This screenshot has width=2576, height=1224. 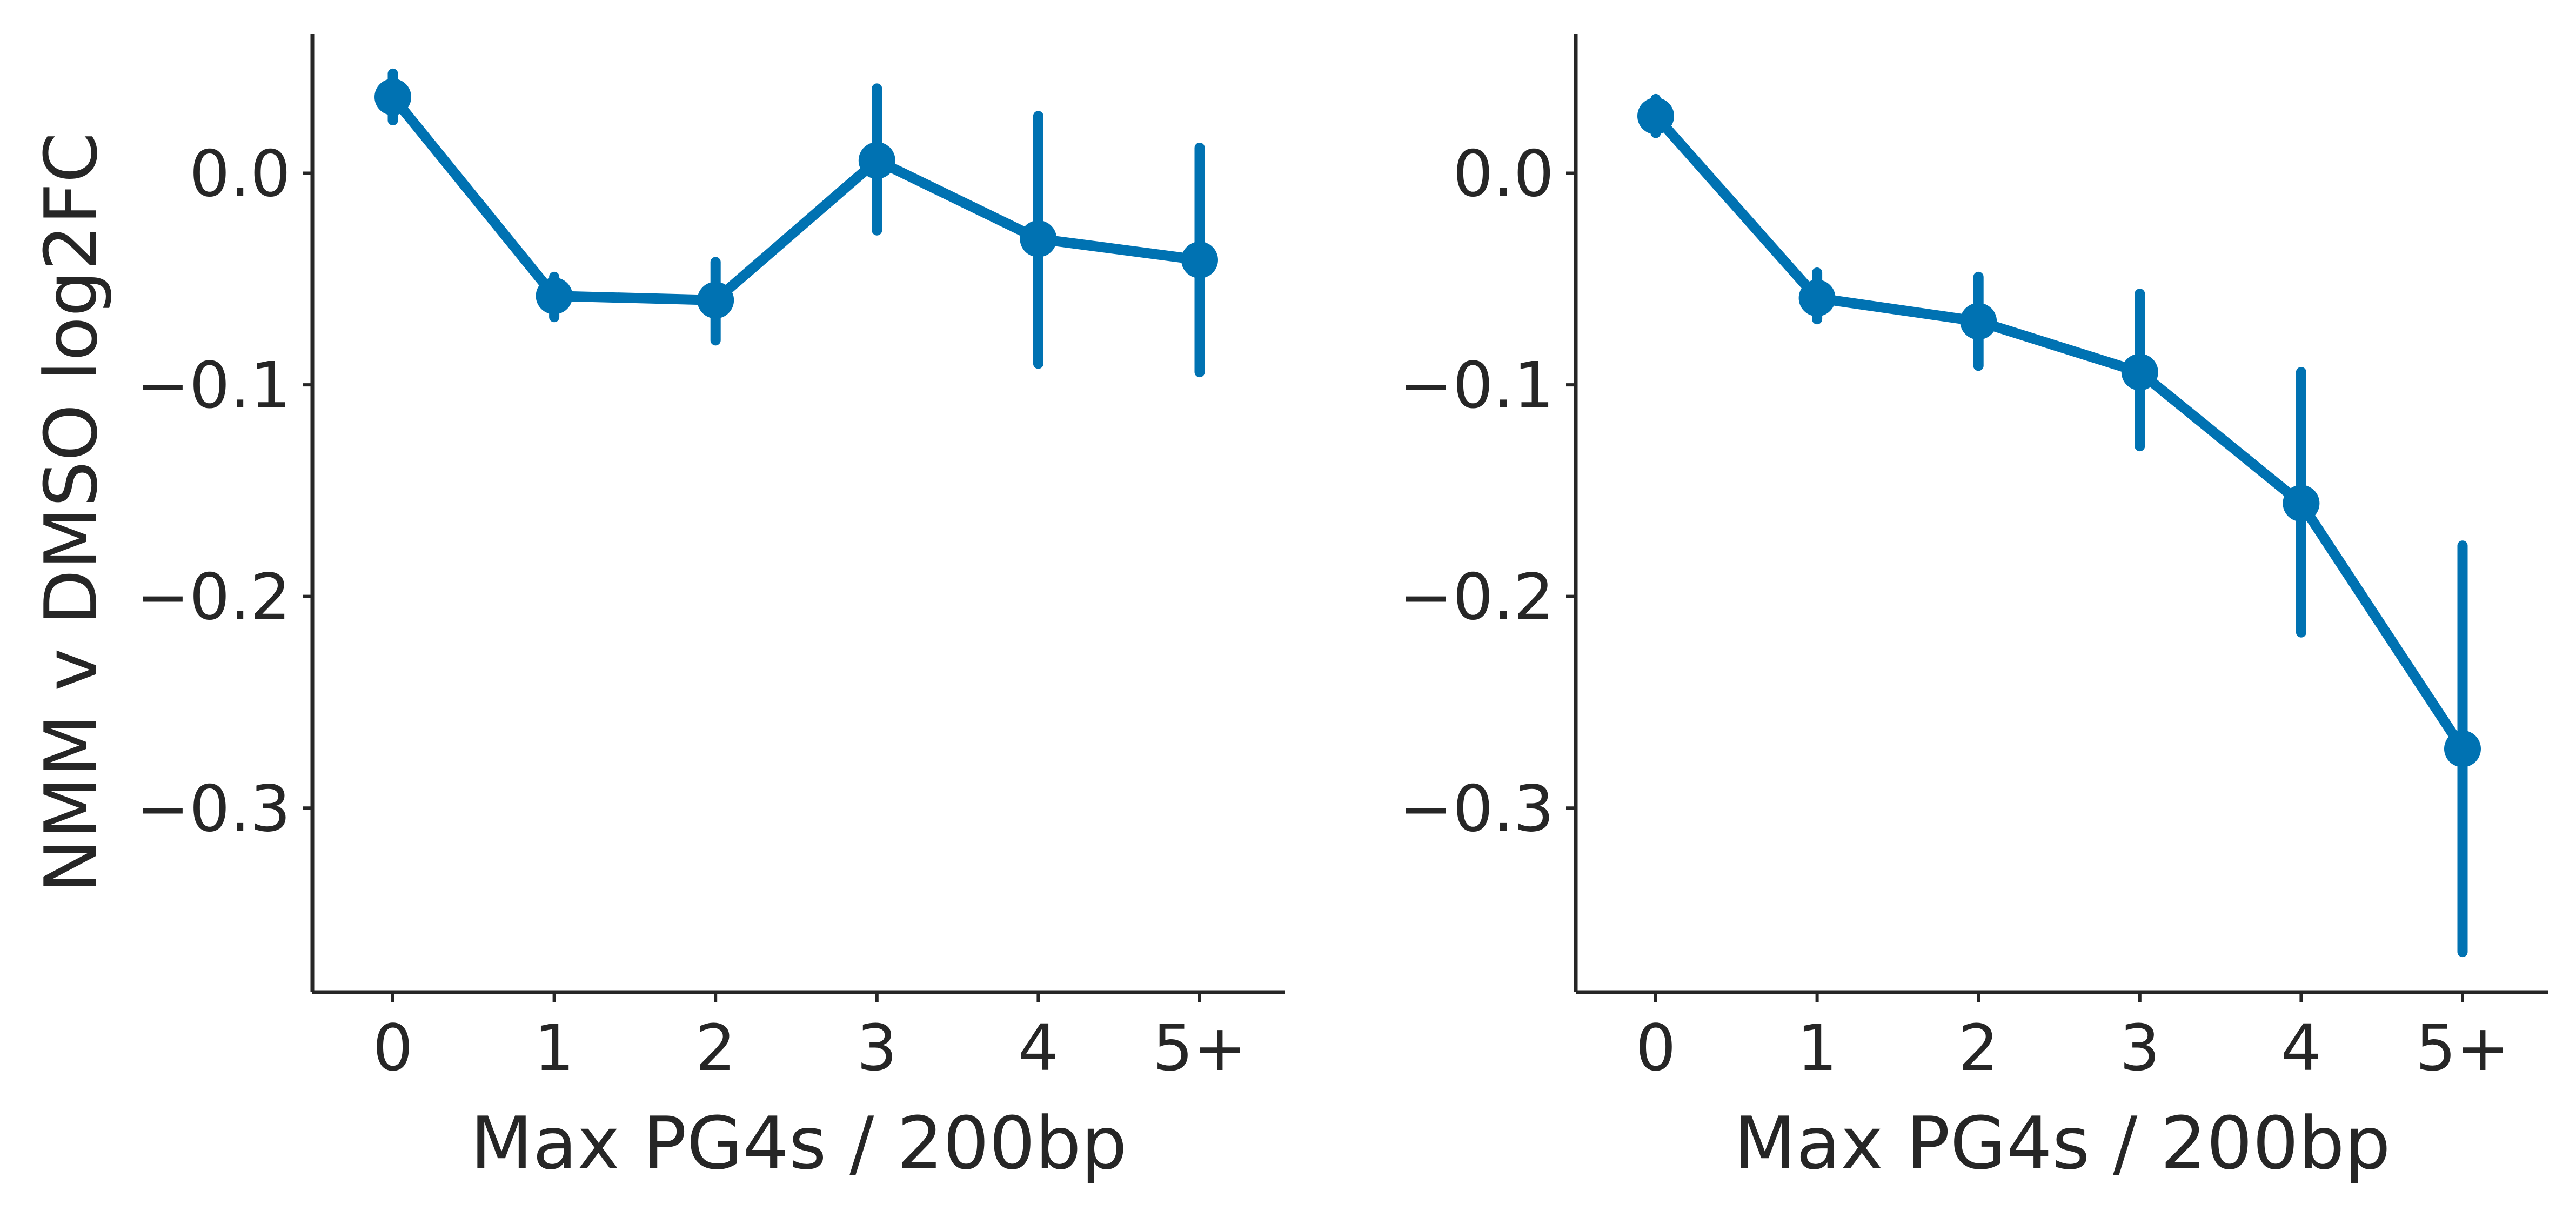 What do you see at coordinates (796, 198) in the screenshot?
I see `series-line` at bounding box center [796, 198].